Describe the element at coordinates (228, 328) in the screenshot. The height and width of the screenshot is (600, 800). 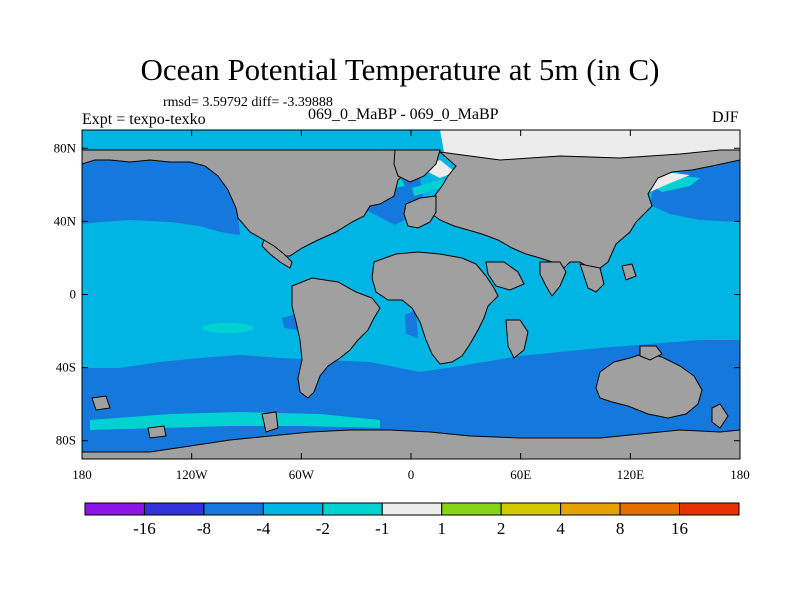
I see `south-pacific-mild-patch` at that location.